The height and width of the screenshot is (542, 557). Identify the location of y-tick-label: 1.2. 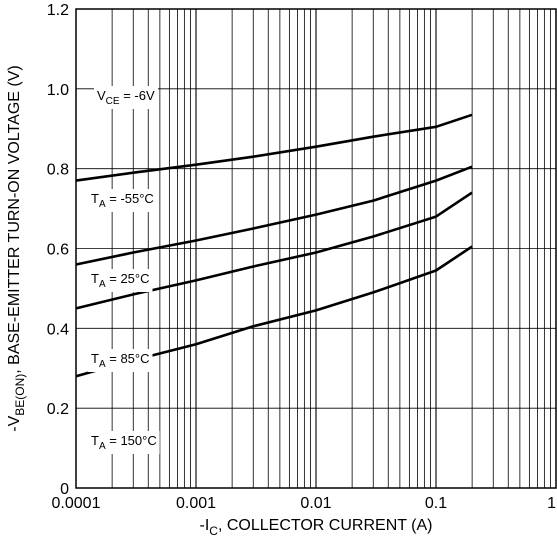
(58, 10).